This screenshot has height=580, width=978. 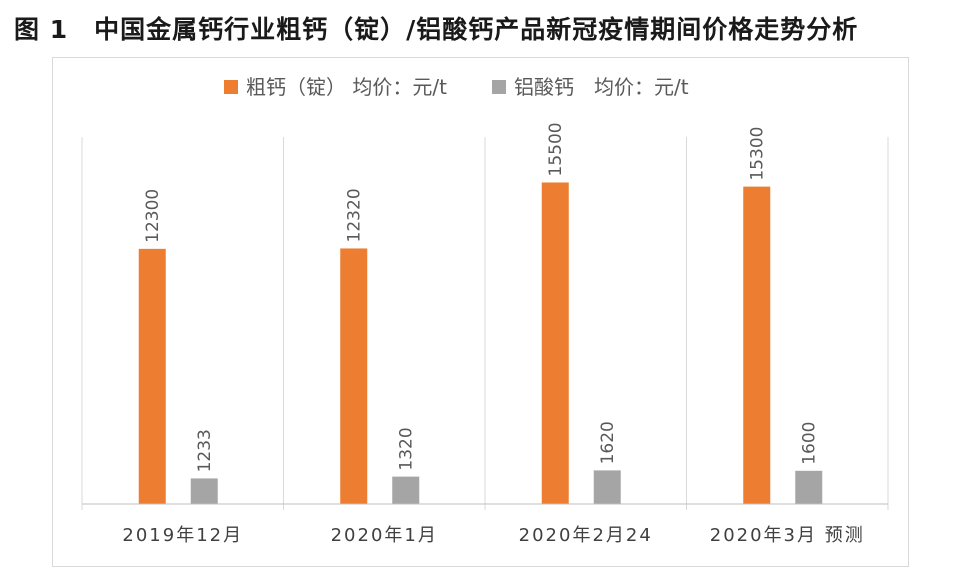 What do you see at coordinates (758, 154) in the screenshot?
I see `data-label-series-1-4: 15300` at bounding box center [758, 154].